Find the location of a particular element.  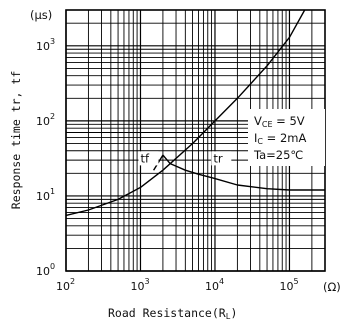

x-tick-label: 10² is located at coordinates (65, 285).